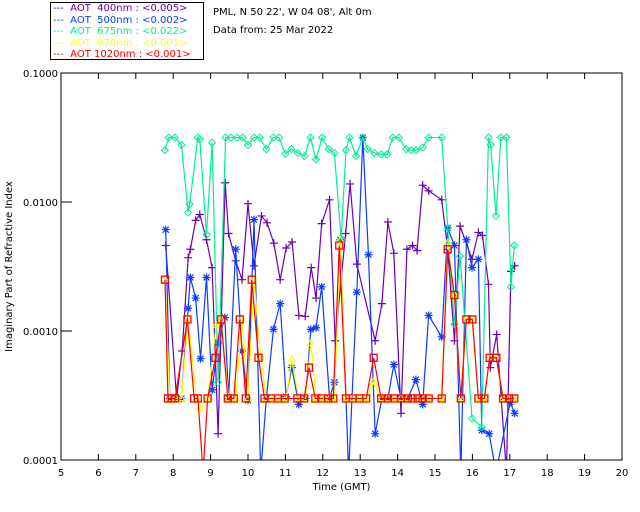 This screenshot has width=640, height=512. I want to click on y-tick-label: 0.1000, so click(40, 74).